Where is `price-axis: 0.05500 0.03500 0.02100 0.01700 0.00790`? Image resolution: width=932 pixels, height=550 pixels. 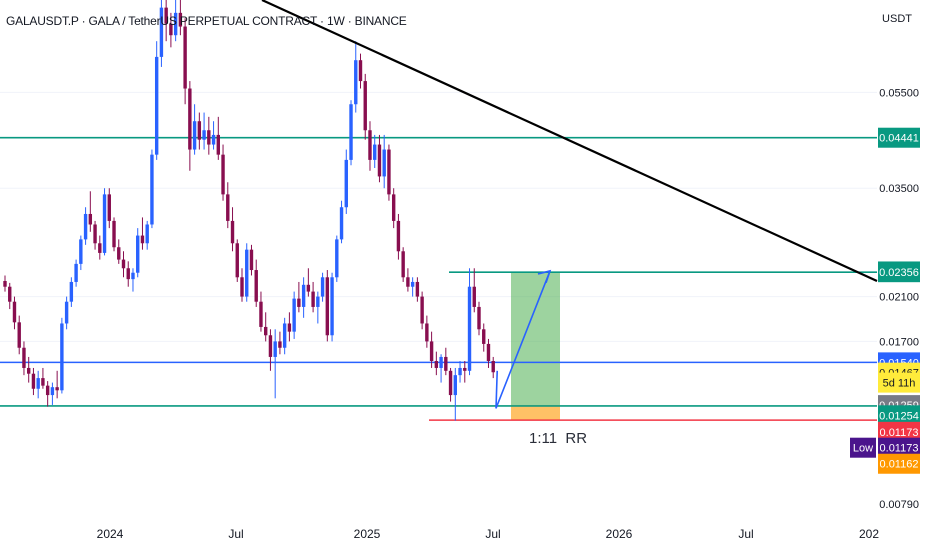
price-axis: 0.05500 0.03500 0.02100 0.01700 0.00790 is located at coordinates (899, 299).